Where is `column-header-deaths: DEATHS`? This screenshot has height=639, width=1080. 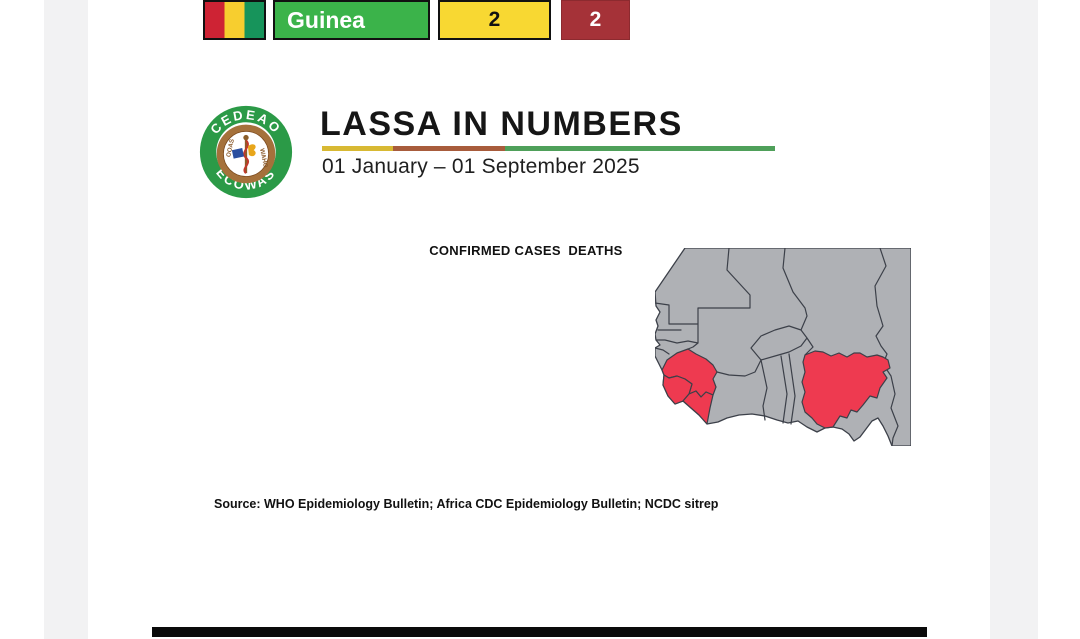 column-header-deaths: DEATHS is located at coordinates (595, 250).